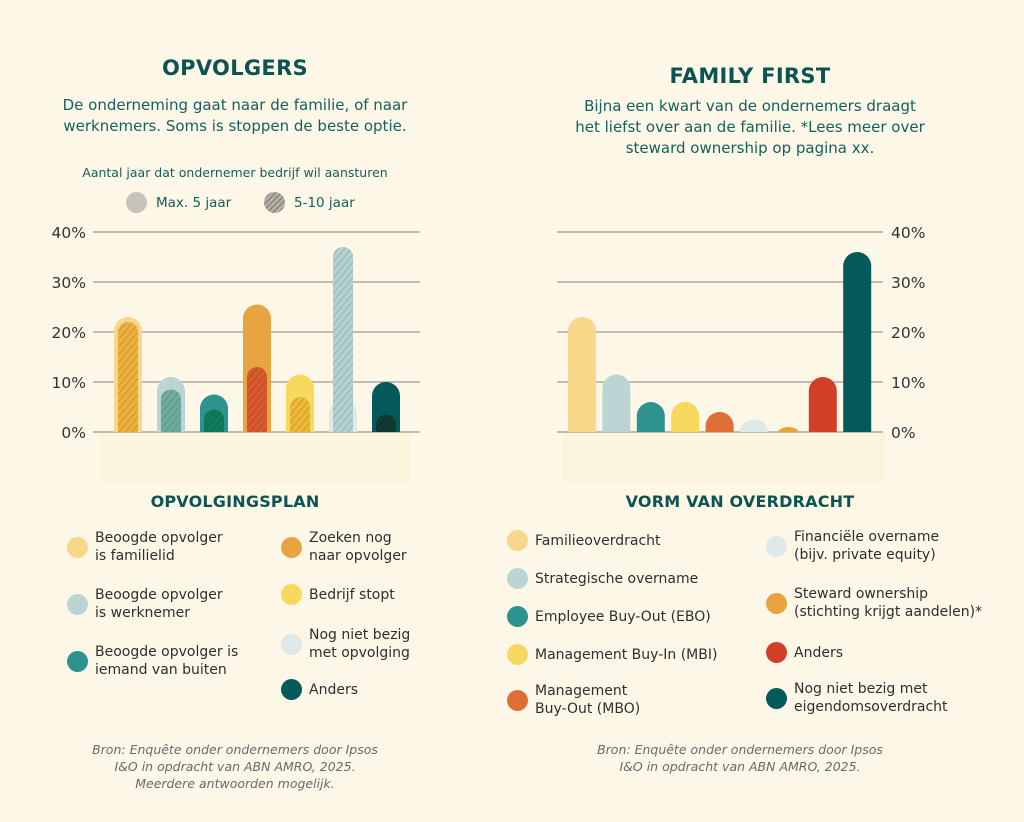 This screenshot has height=822, width=1024. What do you see at coordinates (602, 578) in the screenshot?
I see `legend-item: Strategische overname` at bounding box center [602, 578].